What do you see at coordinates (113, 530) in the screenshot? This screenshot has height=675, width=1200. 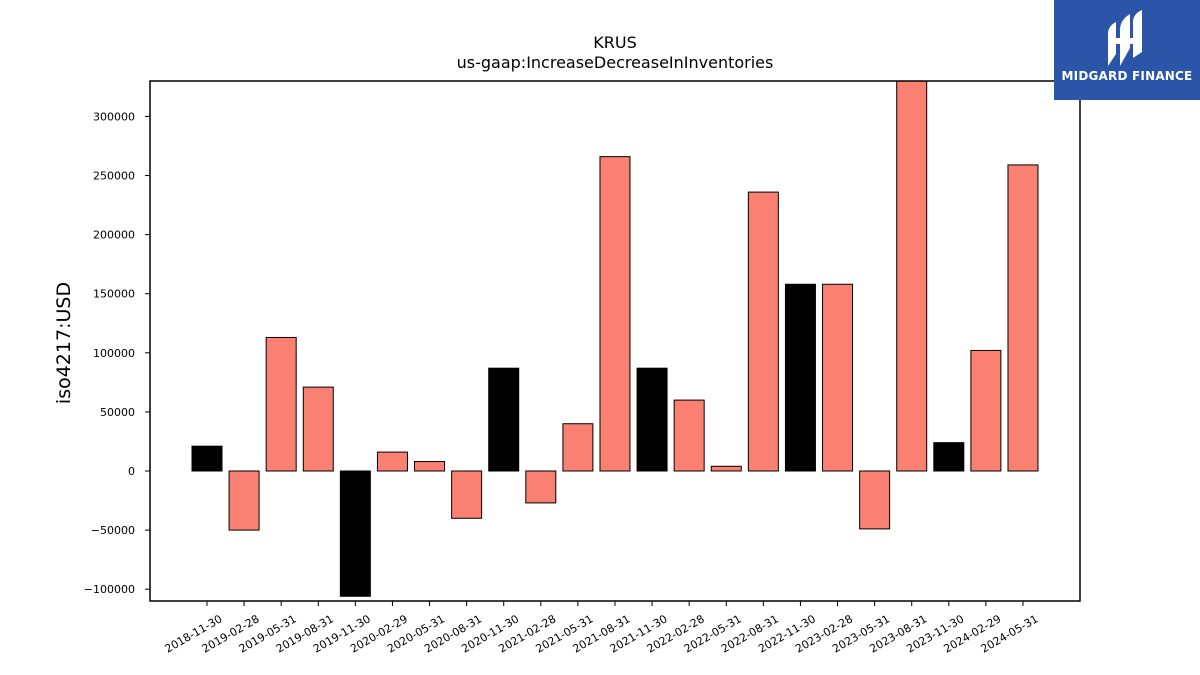 I see `y-tick-label: −50000` at bounding box center [113, 530].